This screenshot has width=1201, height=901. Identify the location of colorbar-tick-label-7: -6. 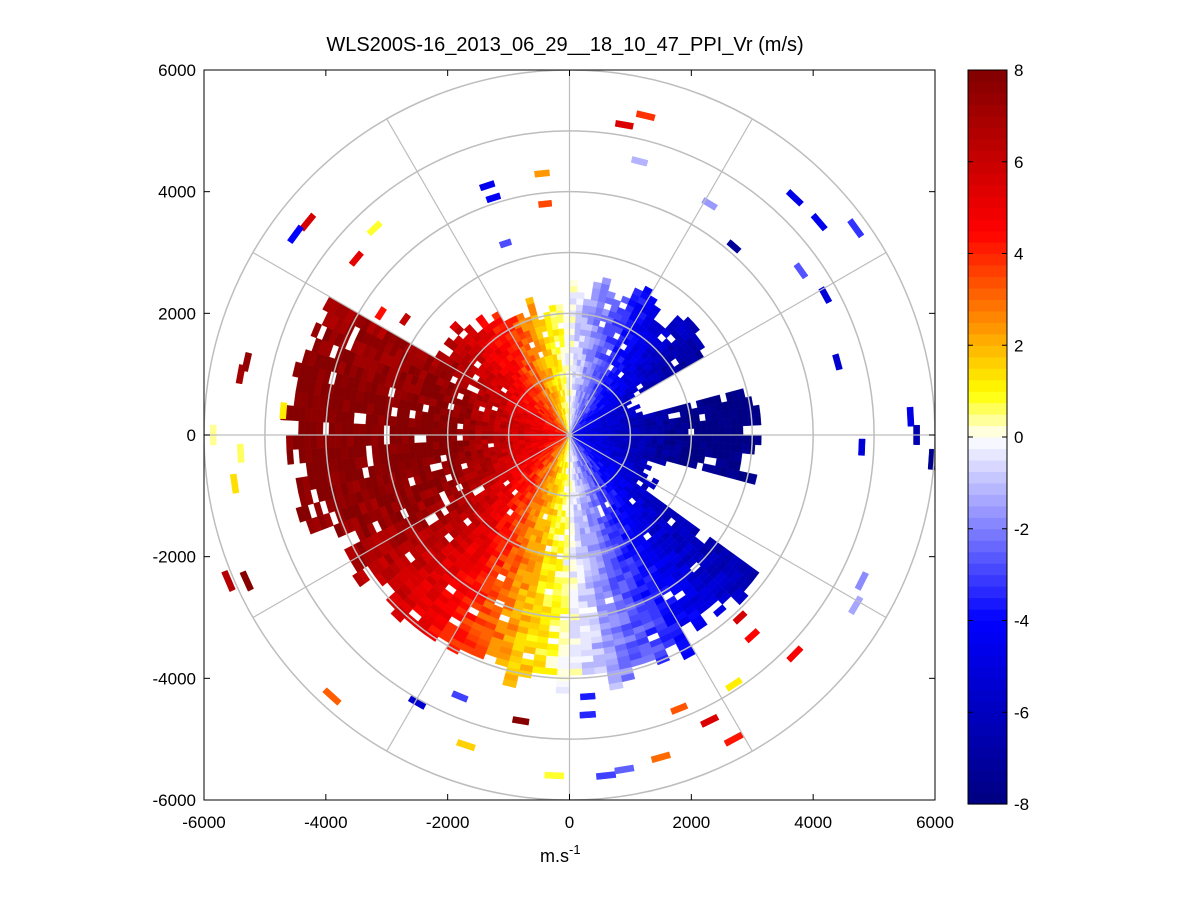
(1021, 712).